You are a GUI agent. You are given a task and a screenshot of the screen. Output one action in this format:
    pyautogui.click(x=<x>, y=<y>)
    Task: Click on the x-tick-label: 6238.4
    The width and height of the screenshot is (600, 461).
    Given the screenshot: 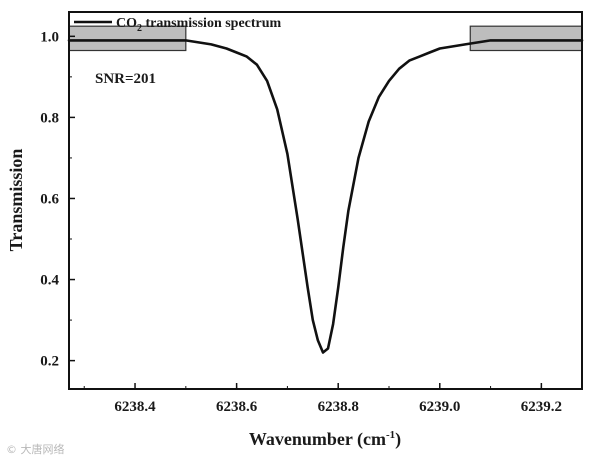 What is the action you would take?
    pyautogui.click(x=135, y=407)
    